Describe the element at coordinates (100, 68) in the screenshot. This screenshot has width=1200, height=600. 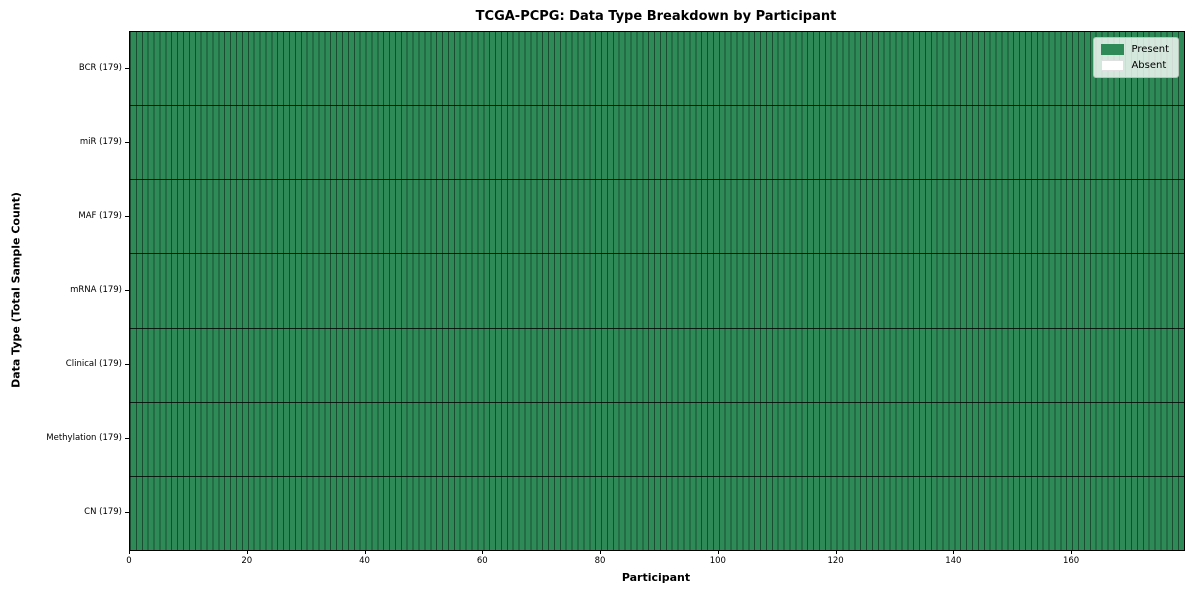
I see `y-tick-label-BCR: BCR (179)` at that location.